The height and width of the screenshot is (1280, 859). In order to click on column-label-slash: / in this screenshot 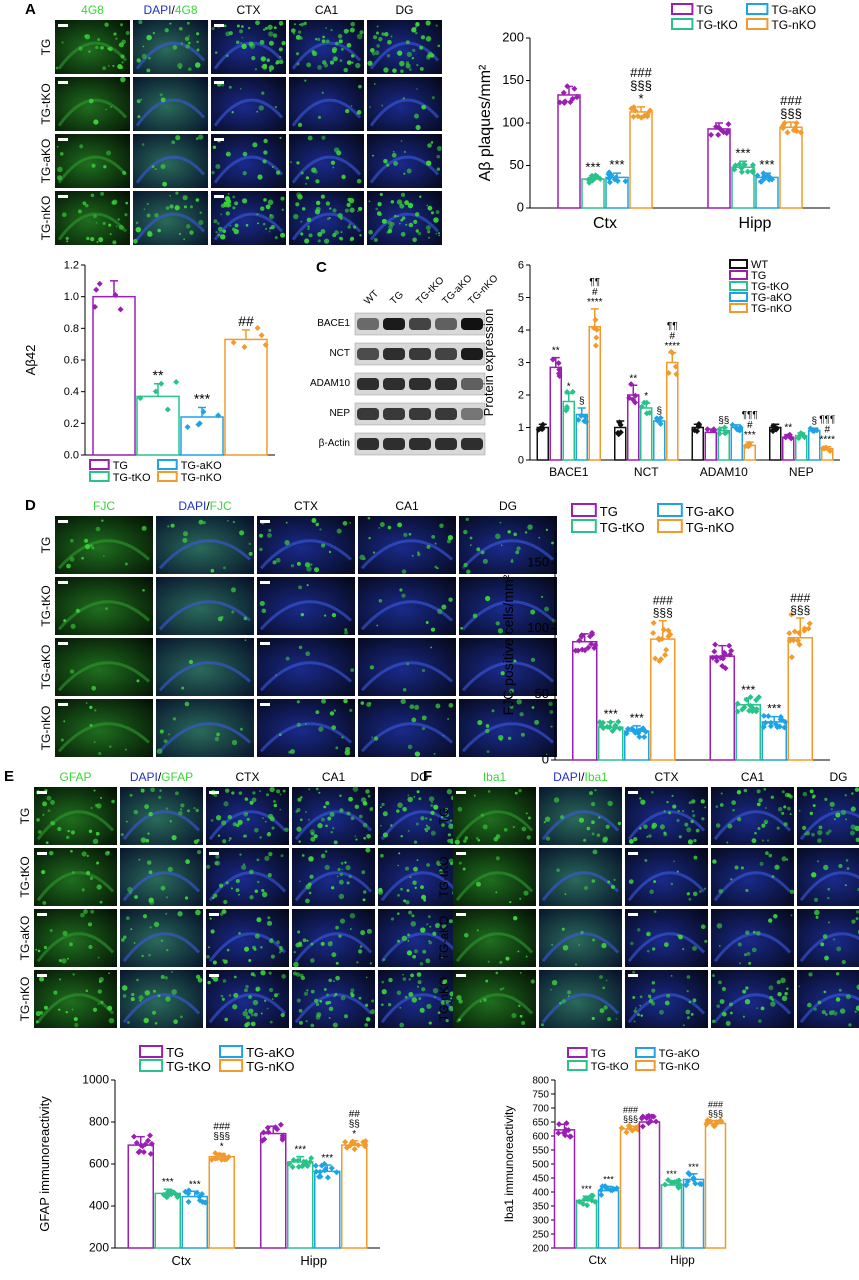, I will do `click(583, 777)`.